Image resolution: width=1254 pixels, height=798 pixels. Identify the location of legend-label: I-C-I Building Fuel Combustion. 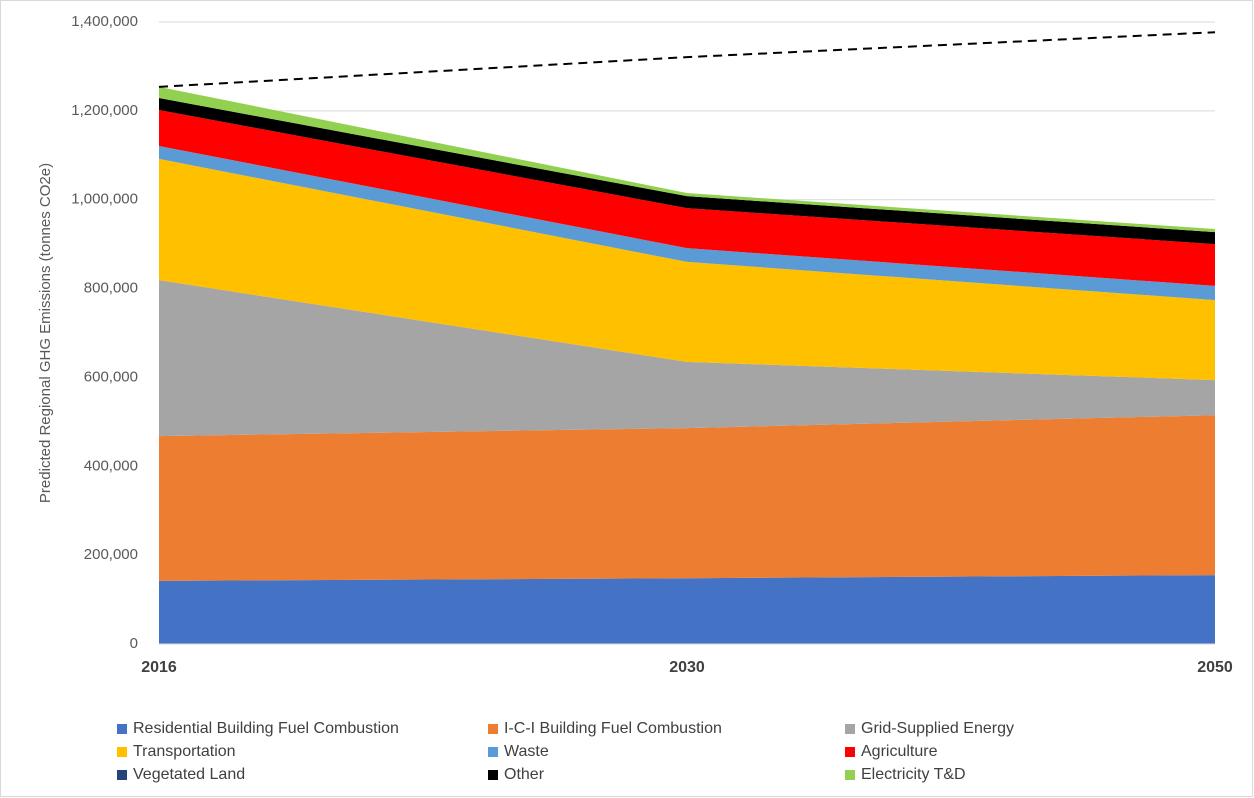
(613, 728).